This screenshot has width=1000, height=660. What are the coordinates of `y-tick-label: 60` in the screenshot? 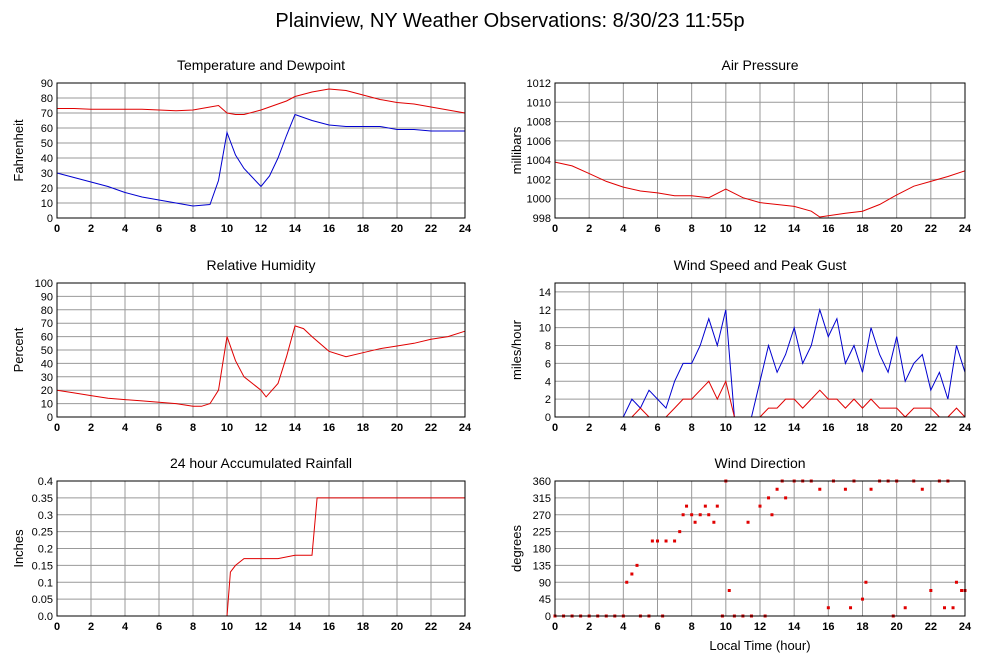 It's located at (47, 129).